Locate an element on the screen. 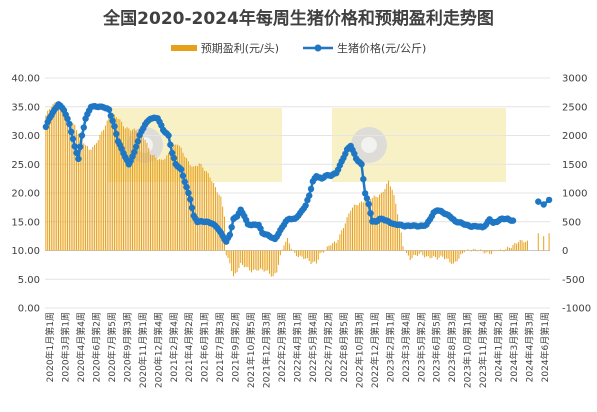 The image size is (597, 412). y-left-tick-label: 25.00 is located at coordinates (25, 165).